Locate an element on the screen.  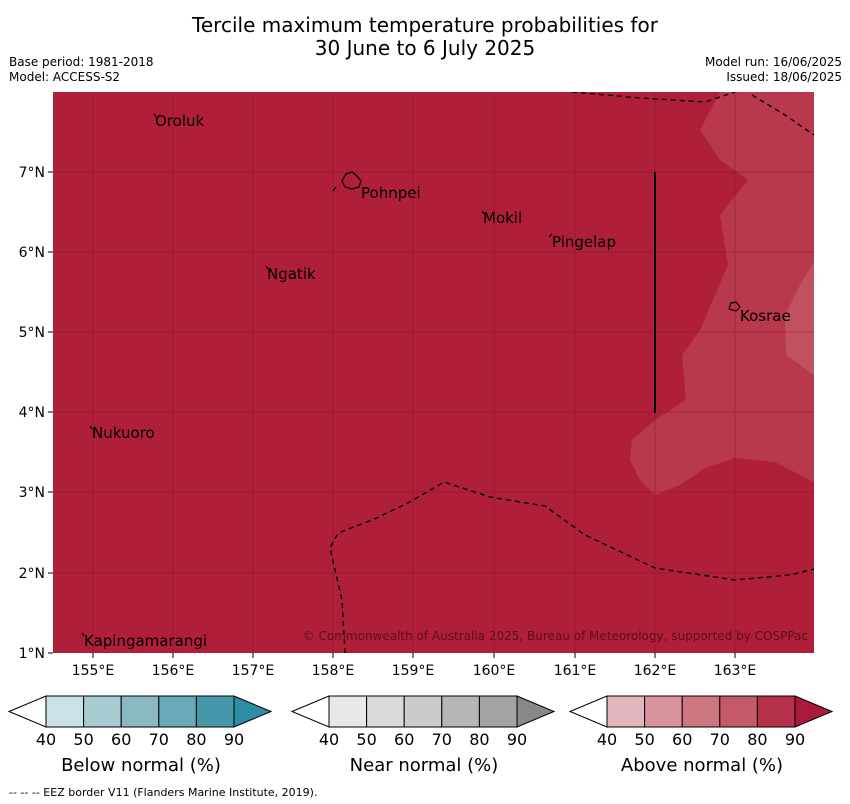
lat-tick-label: 4°N is located at coordinates (32, 413).